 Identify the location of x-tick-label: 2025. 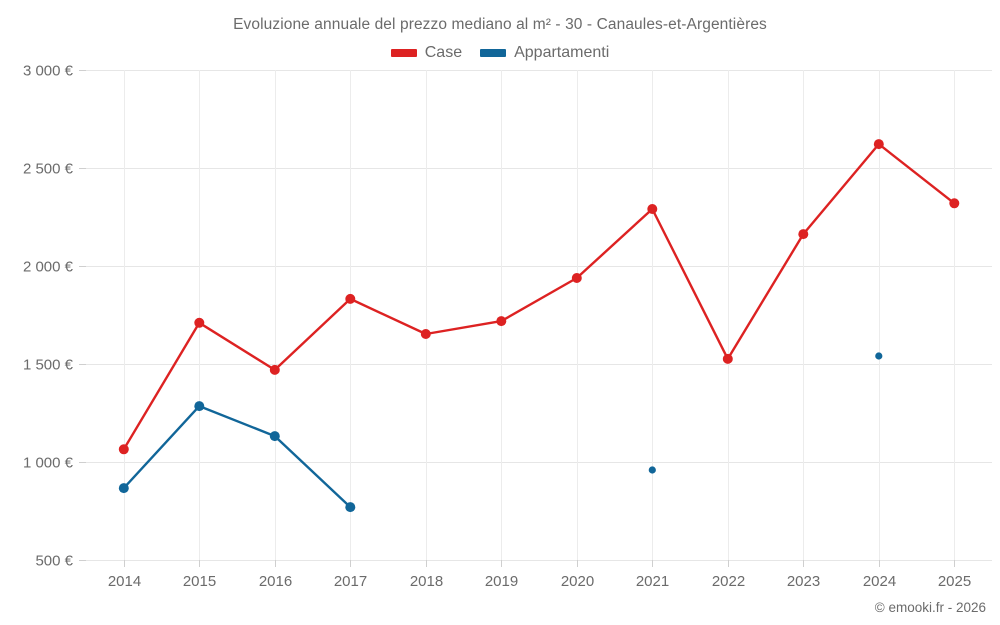
(954, 581).